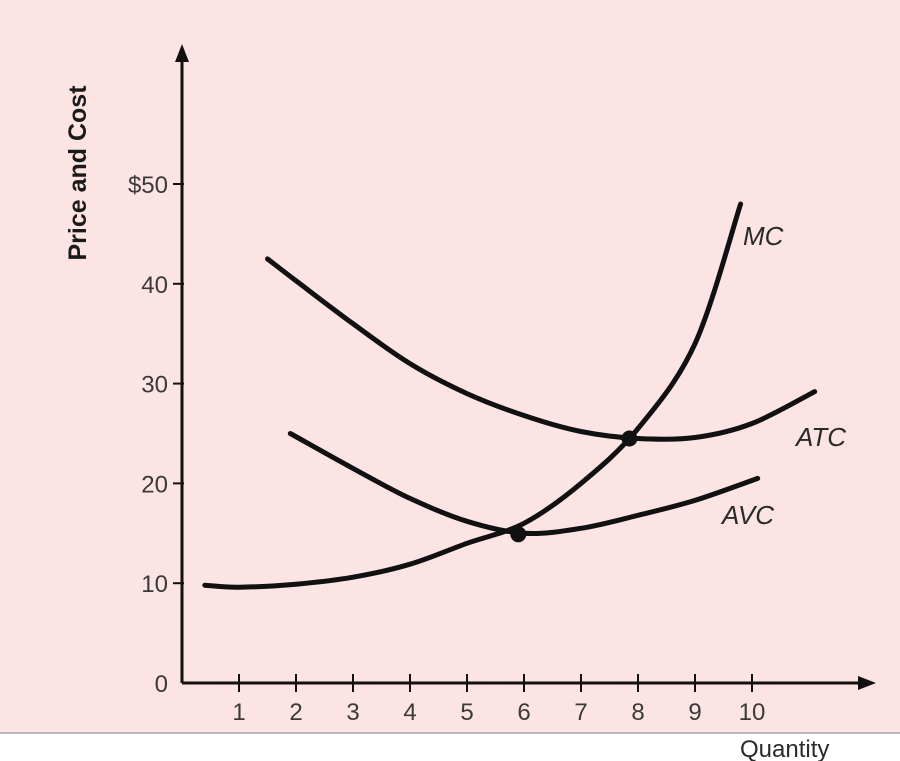  I want to click on x-tick-label: 7, so click(580, 712).